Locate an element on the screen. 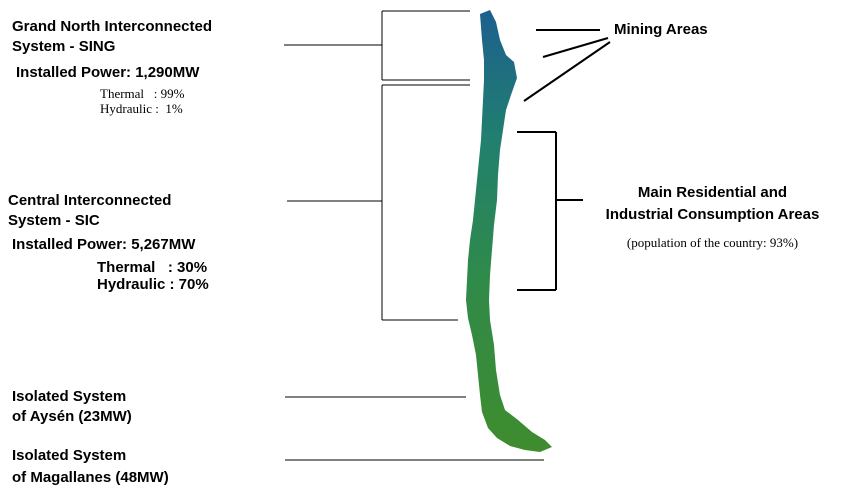 Image resolution: width=843 pixels, height=489 pixels. sic-installed-power: Installed Power: 5,267MW is located at coordinates (104, 244).